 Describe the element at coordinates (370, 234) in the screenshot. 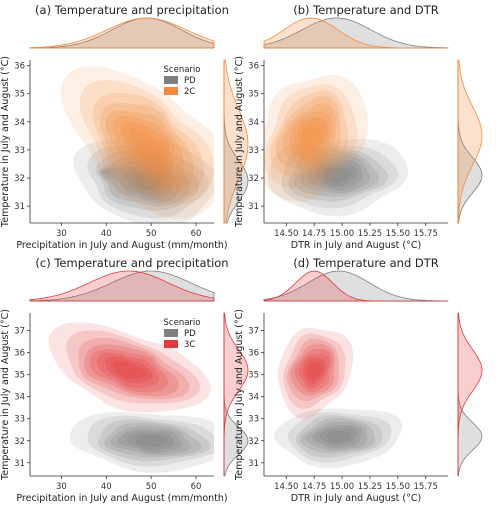

I see `x-tick-label: 15.25` at that location.